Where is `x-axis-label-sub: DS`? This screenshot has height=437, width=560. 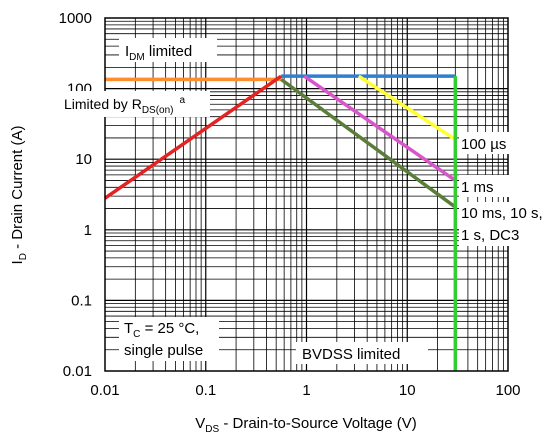 x-axis-label-sub: DS is located at coordinates (212, 429).